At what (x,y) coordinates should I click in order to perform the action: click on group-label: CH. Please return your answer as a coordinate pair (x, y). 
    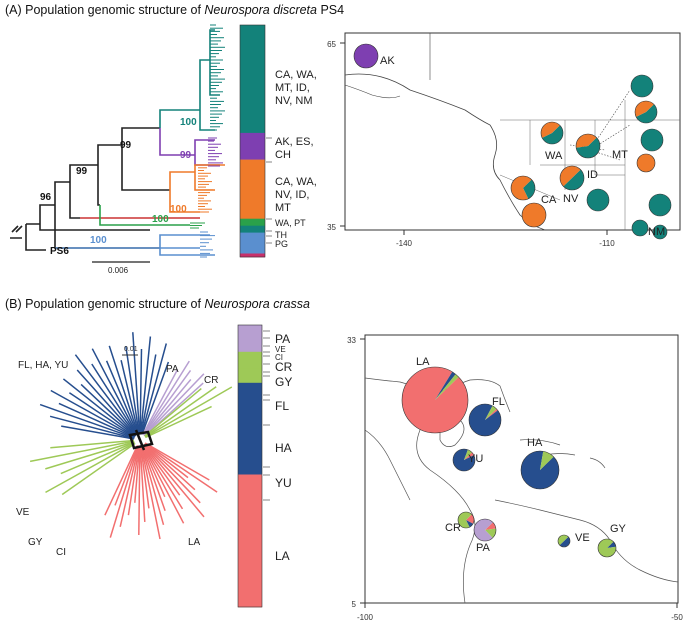
    Looking at the image, I should click on (283, 155).